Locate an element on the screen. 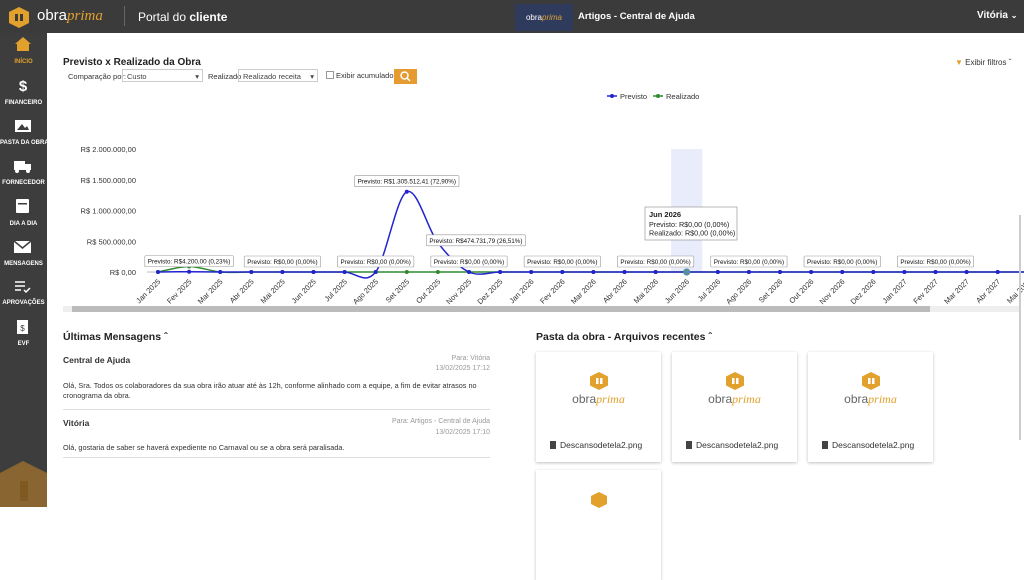 Image resolution: width=1024 pixels, height=580 pixels. x-tick-label: Set 2025 is located at coordinates (398, 291).